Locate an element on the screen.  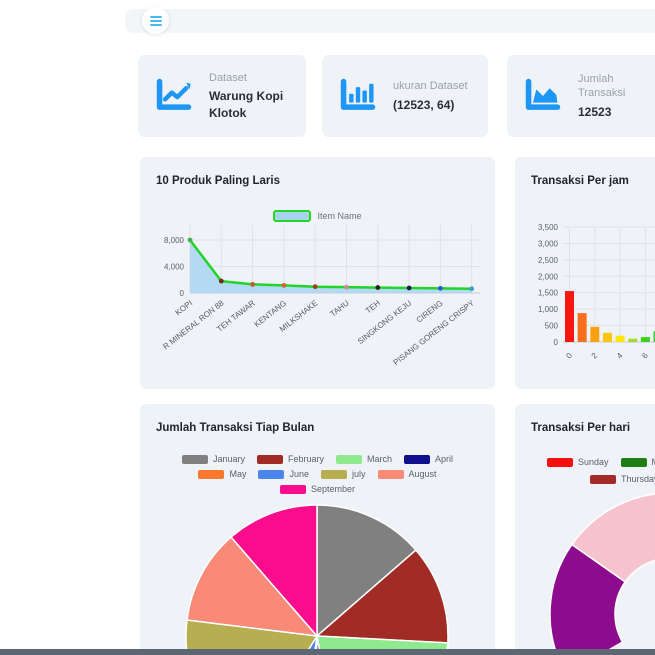
area-chart-icon is located at coordinates (543, 94).